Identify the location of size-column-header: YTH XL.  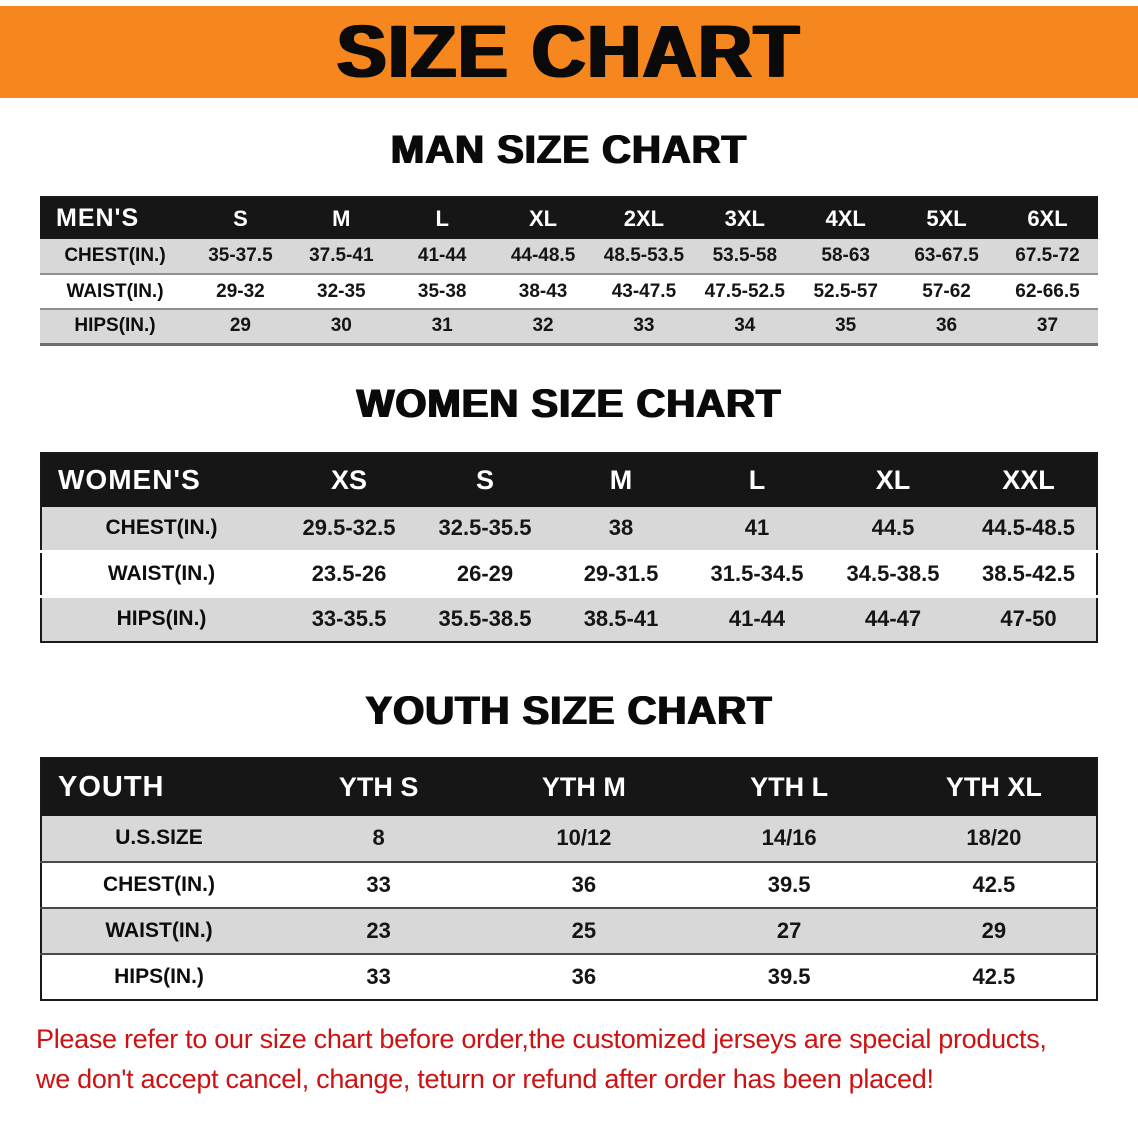
(994, 786).